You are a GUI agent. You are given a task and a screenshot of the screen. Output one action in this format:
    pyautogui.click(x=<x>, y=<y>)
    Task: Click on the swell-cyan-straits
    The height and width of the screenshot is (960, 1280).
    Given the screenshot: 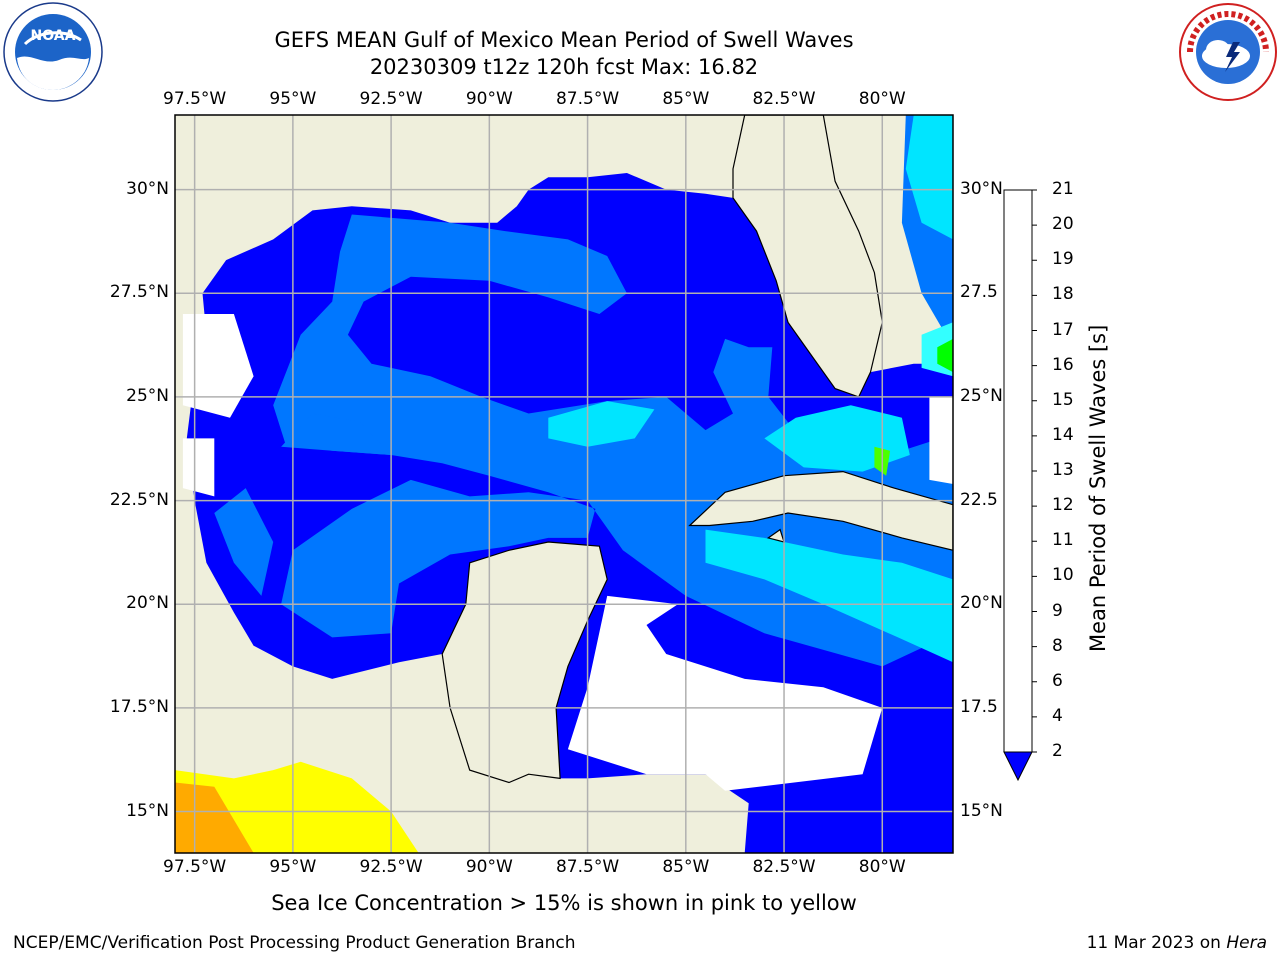 What is the action you would take?
    pyautogui.click(x=837, y=438)
    